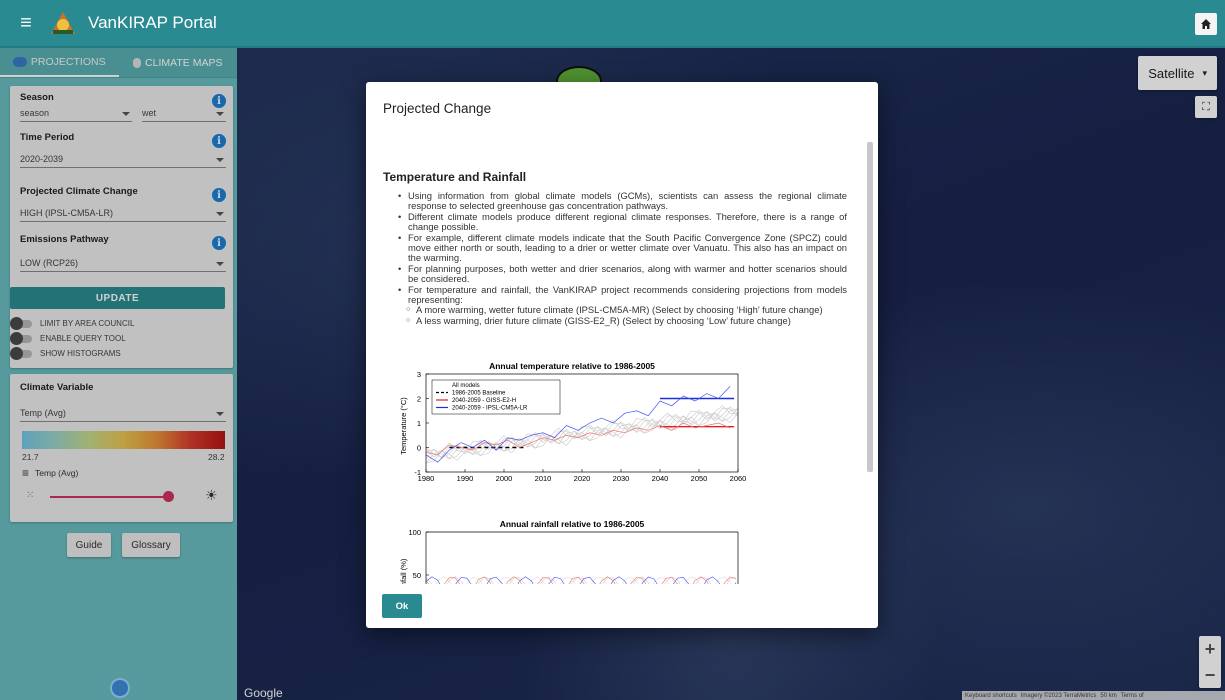  What do you see at coordinates (123, 264) in the screenshot?
I see `emissions-select: LOW (RCP26)` at bounding box center [123, 264].